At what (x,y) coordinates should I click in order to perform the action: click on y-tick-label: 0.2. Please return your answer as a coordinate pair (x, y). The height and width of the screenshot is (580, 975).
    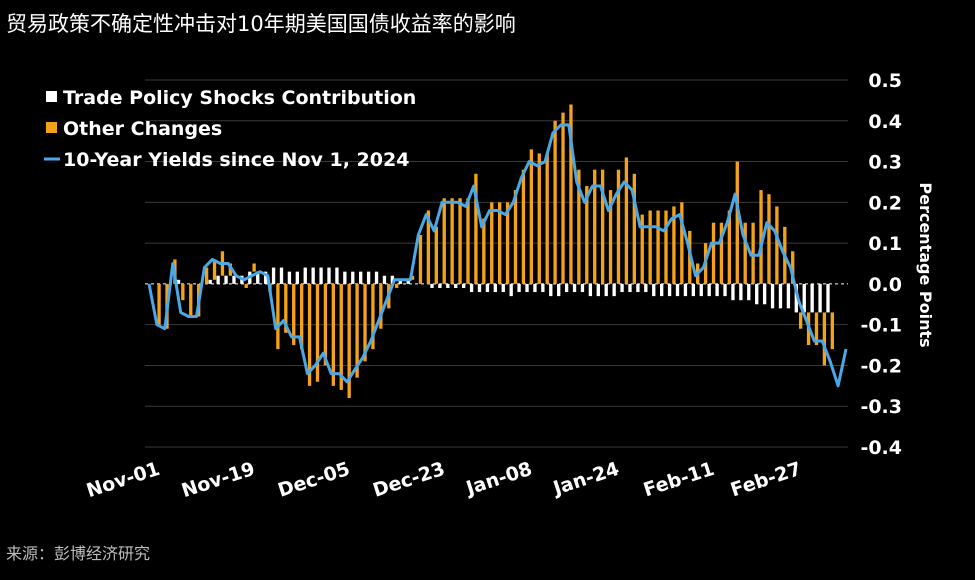
    Looking at the image, I should click on (885, 203).